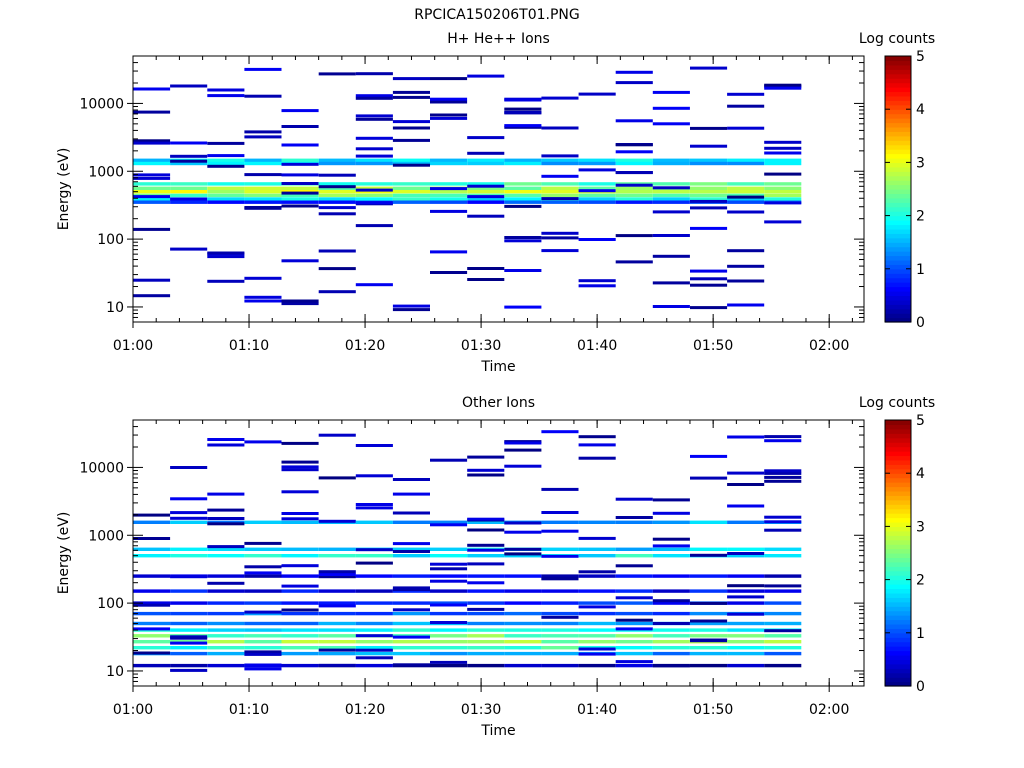 This screenshot has height=768, width=1024. Describe the element at coordinates (920, 57) in the screenshot. I see `colorbar-tick-label: 5` at that location.